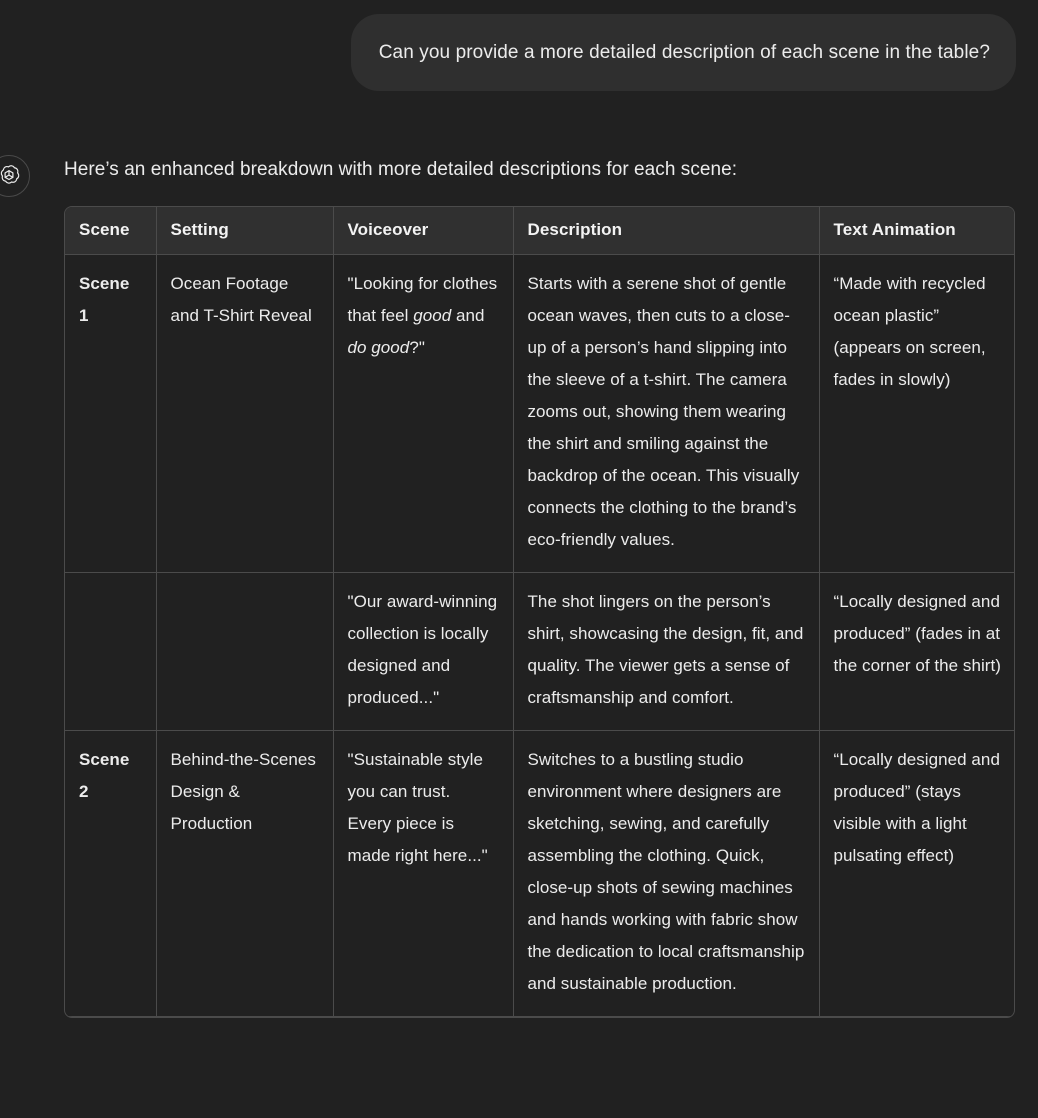 This screenshot has width=1038, height=1118. What do you see at coordinates (111, 413) in the screenshot?
I see `cell-scene: Scene 1` at bounding box center [111, 413].